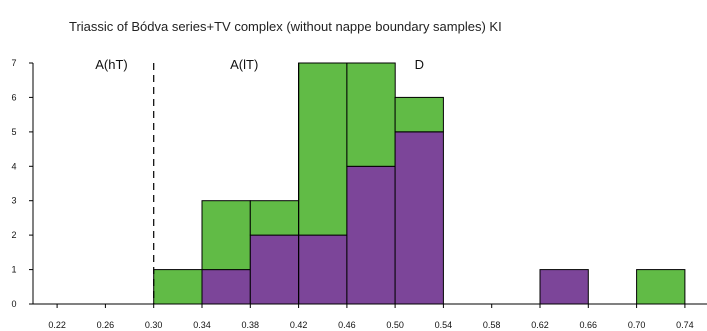 Image resolution: width=707 pixels, height=331 pixels. What do you see at coordinates (13, 166) in the screenshot?
I see `y-tick-label-4: 4` at bounding box center [13, 166].